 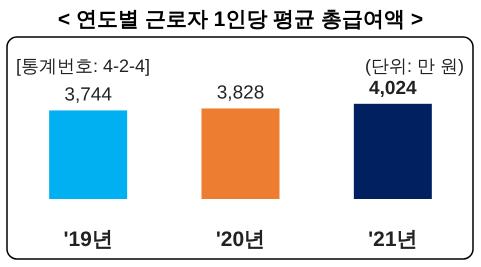 What do you see at coordinates (414, 66) in the screenshot?
I see `text: (단위: 만 원)` at bounding box center [414, 66].